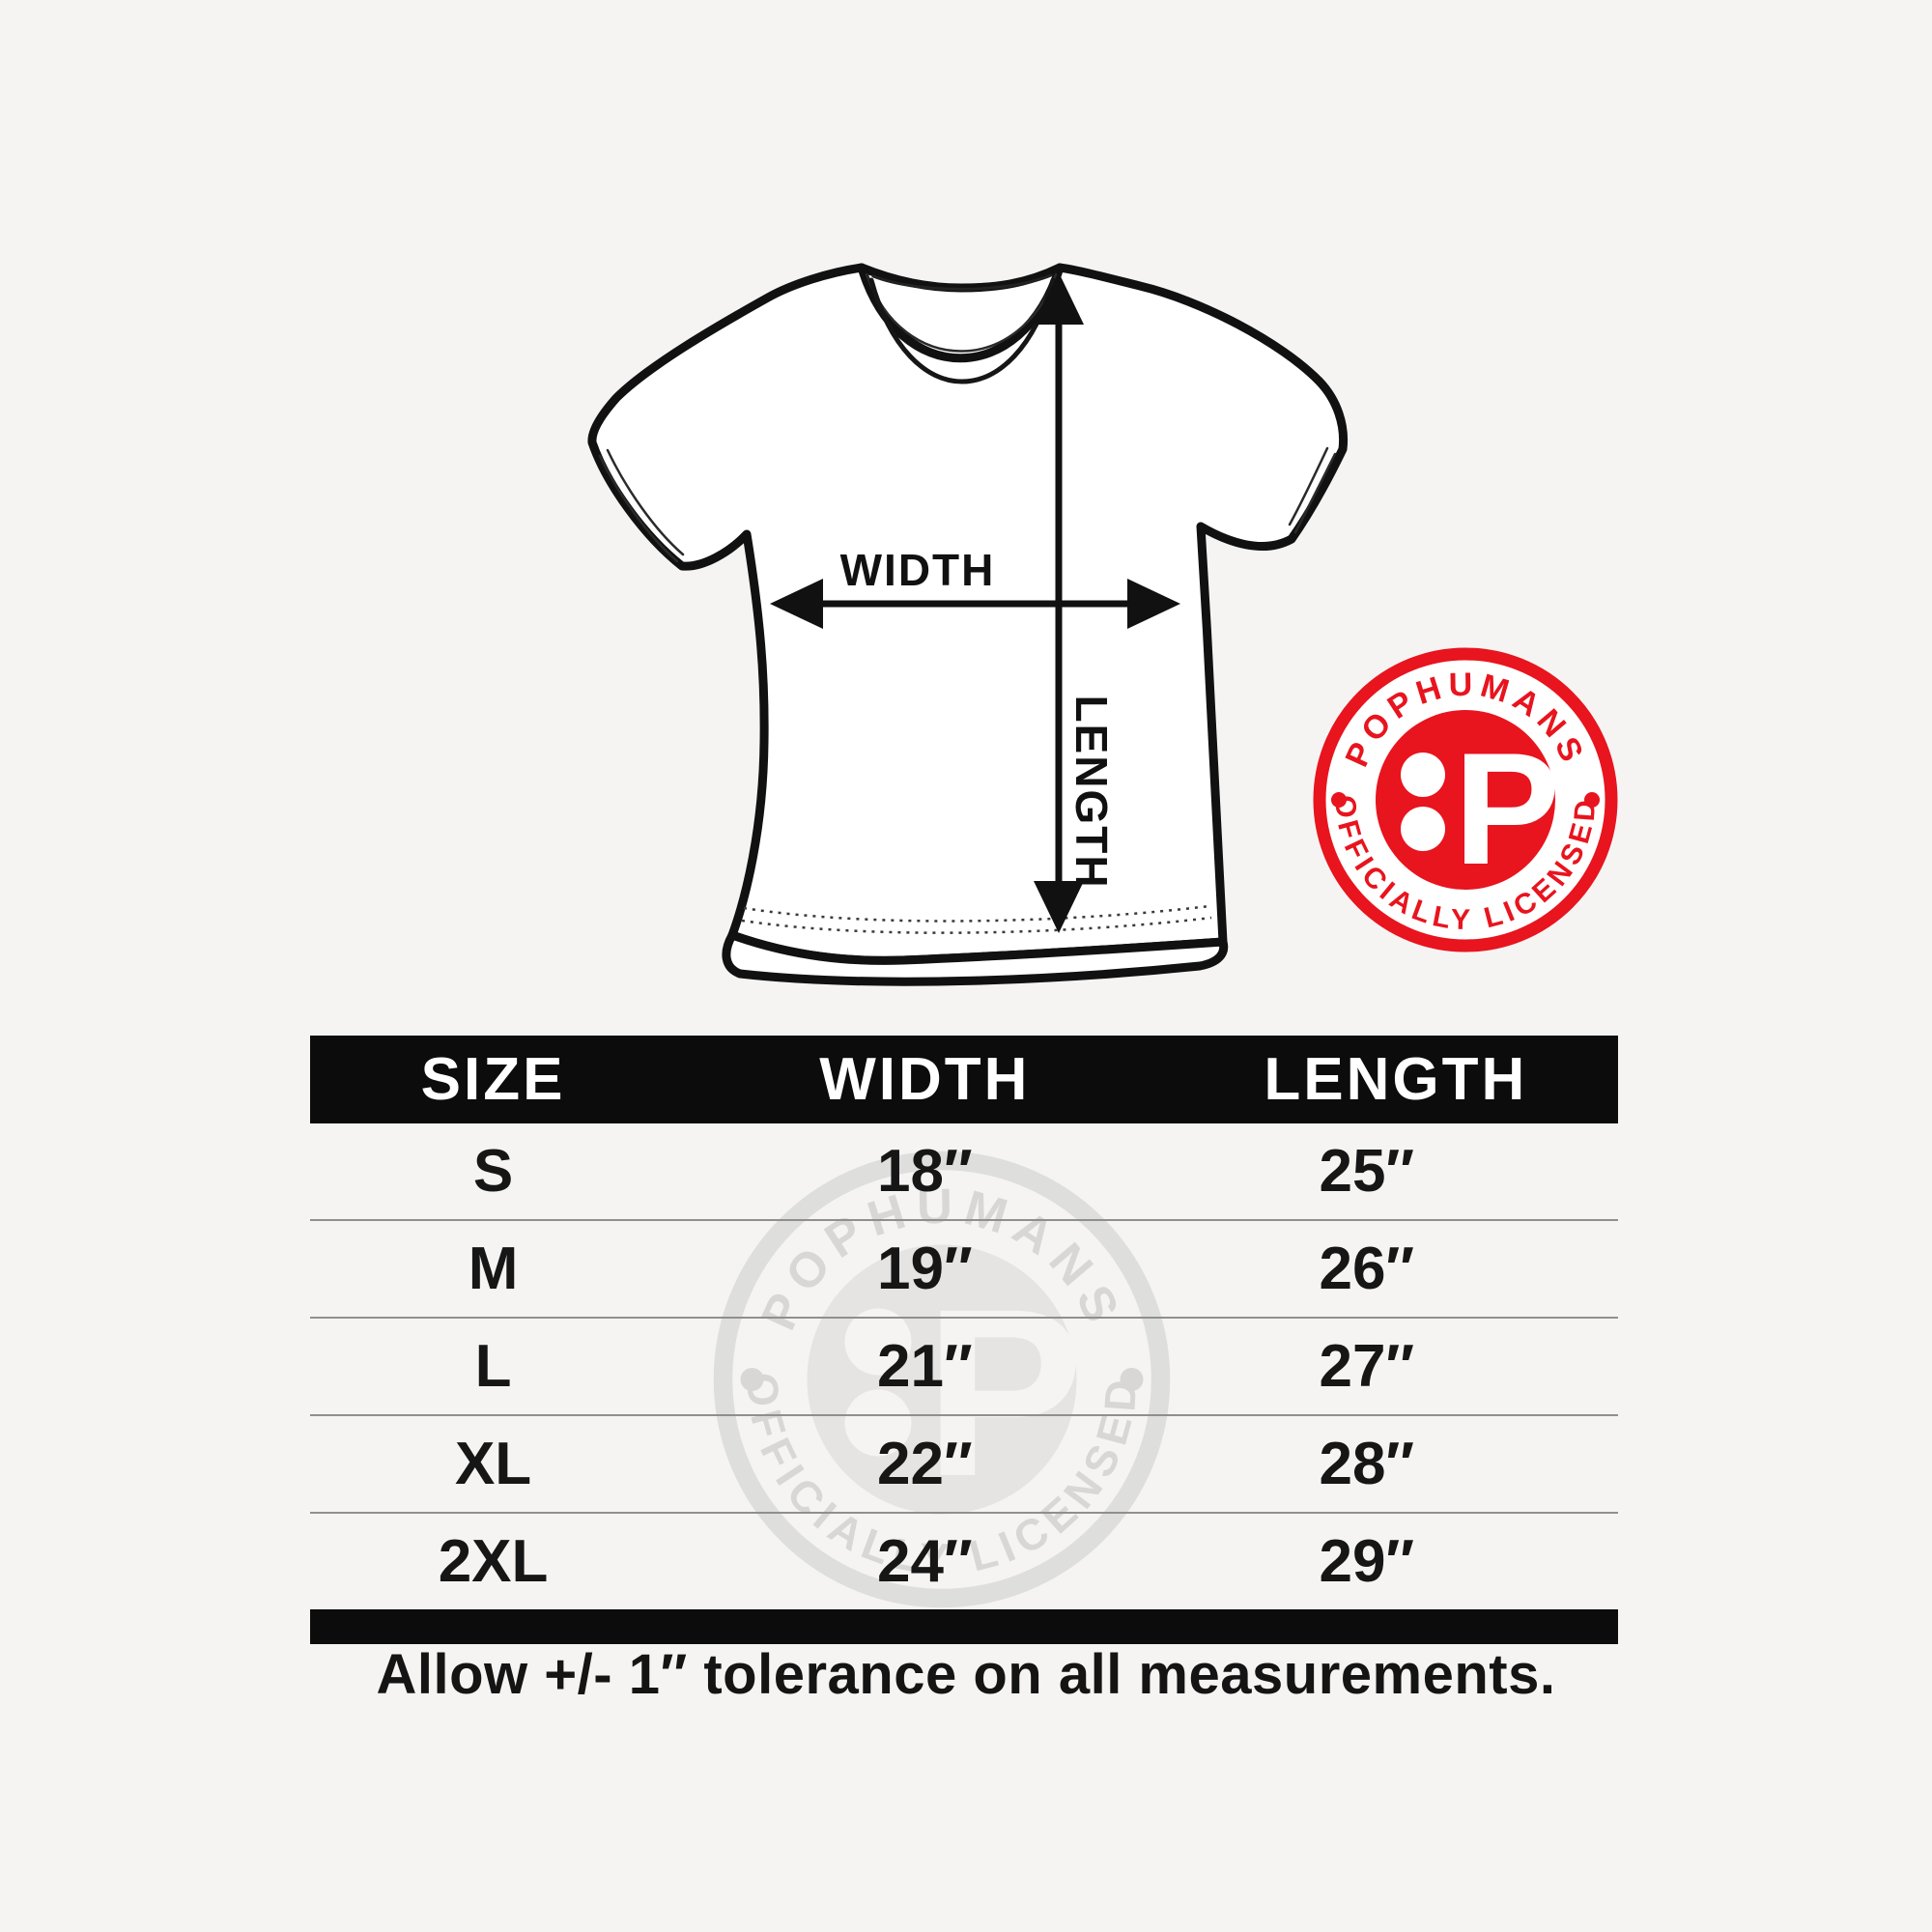 This screenshot has height=1932, width=1932. What do you see at coordinates (925, 1269) in the screenshot?
I see `width-cell: 19″` at bounding box center [925, 1269].